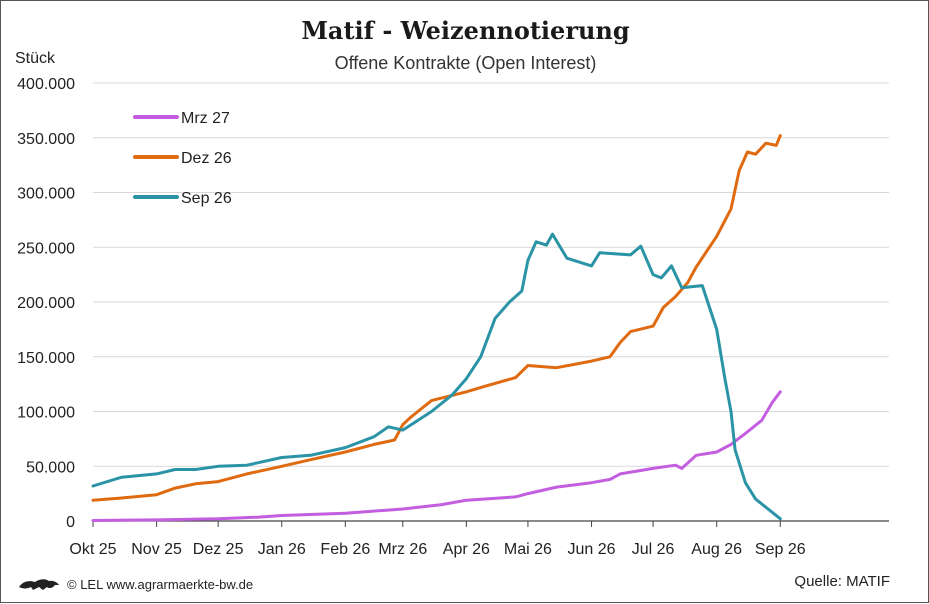 This screenshot has height=604, width=929. I want to click on footer-copyright: © LEL www.agrarmaerkte-bw.de, so click(135, 584).